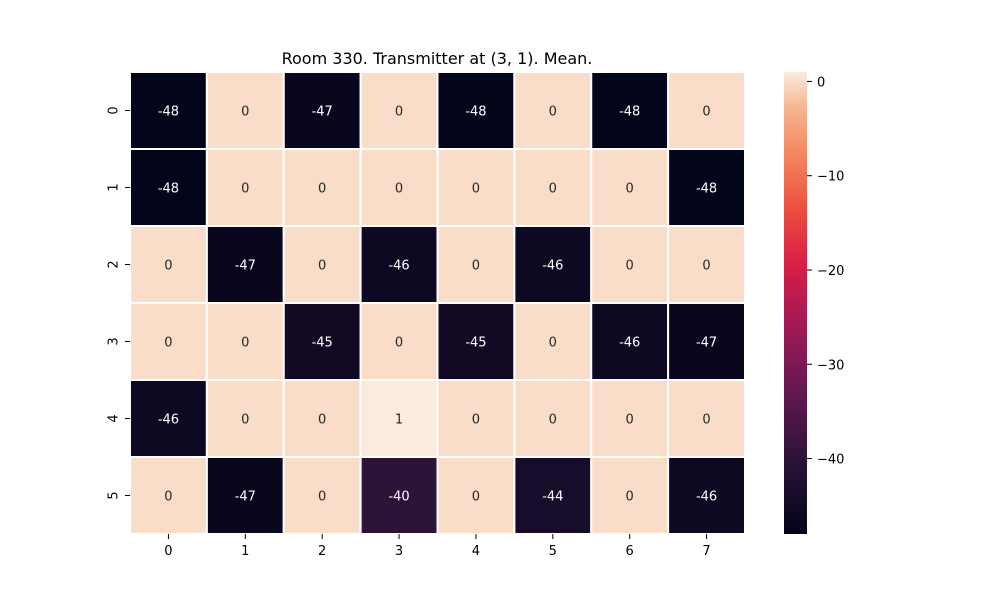  Describe the element at coordinates (821, 82) in the screenshot. I see `colorbar-tick-label: 0` at that location.